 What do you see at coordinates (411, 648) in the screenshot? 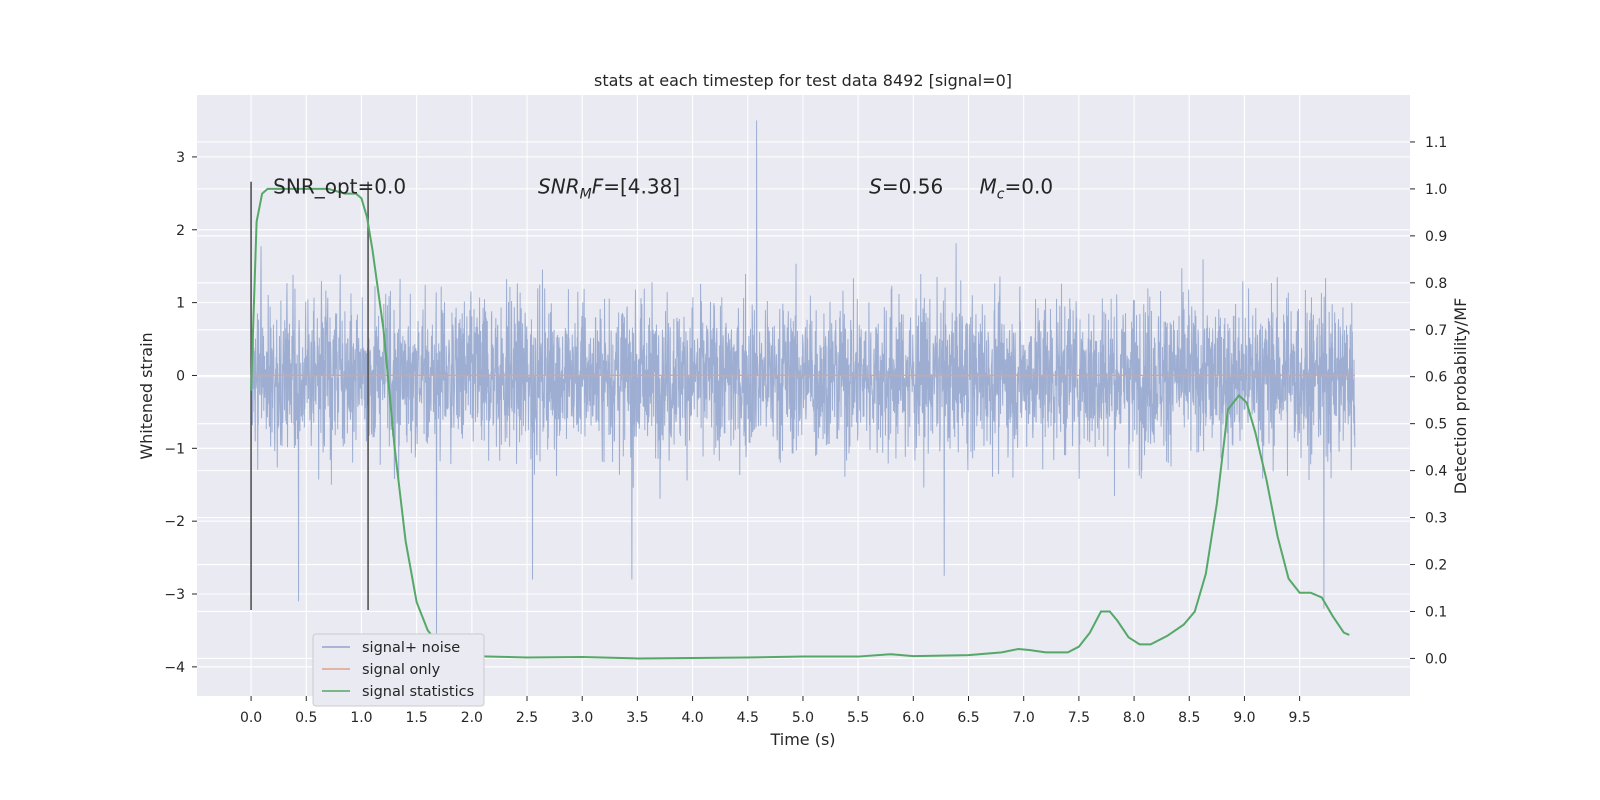
I see `legend-label-signal-noise: signal+ noise` at bounding box center [411, 648].